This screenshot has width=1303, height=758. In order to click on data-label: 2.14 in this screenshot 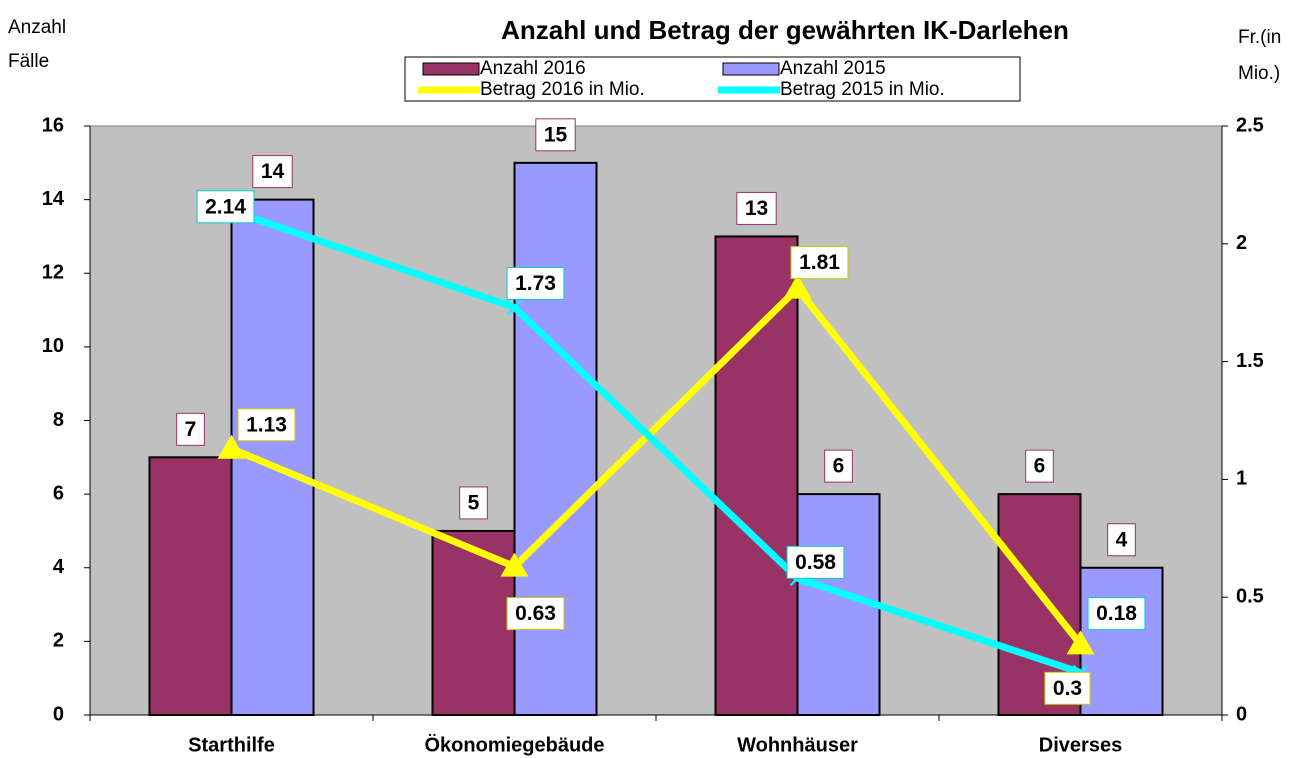, I will do `click(225, 206)`.